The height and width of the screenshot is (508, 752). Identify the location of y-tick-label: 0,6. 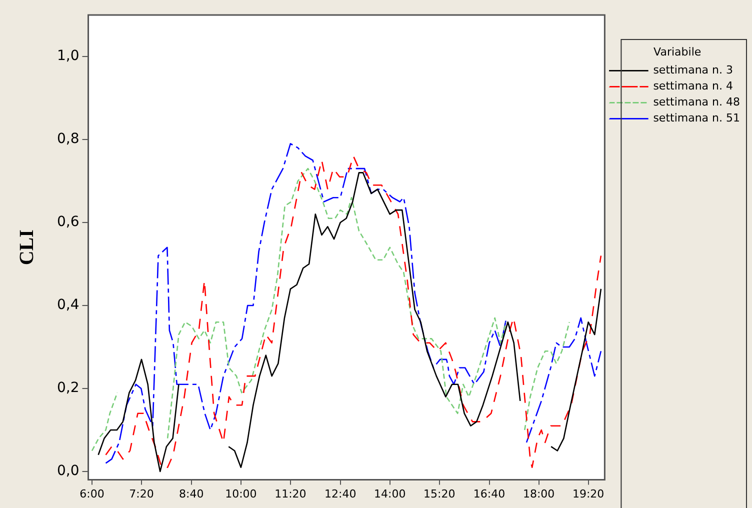
(68, 222).